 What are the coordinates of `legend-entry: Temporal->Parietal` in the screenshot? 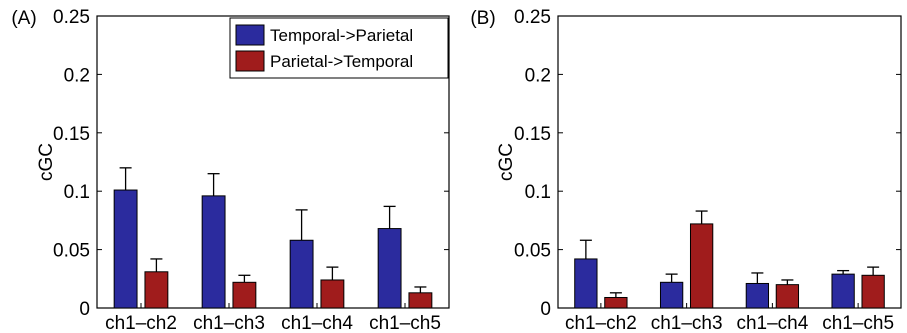 It's located at (341, 35).